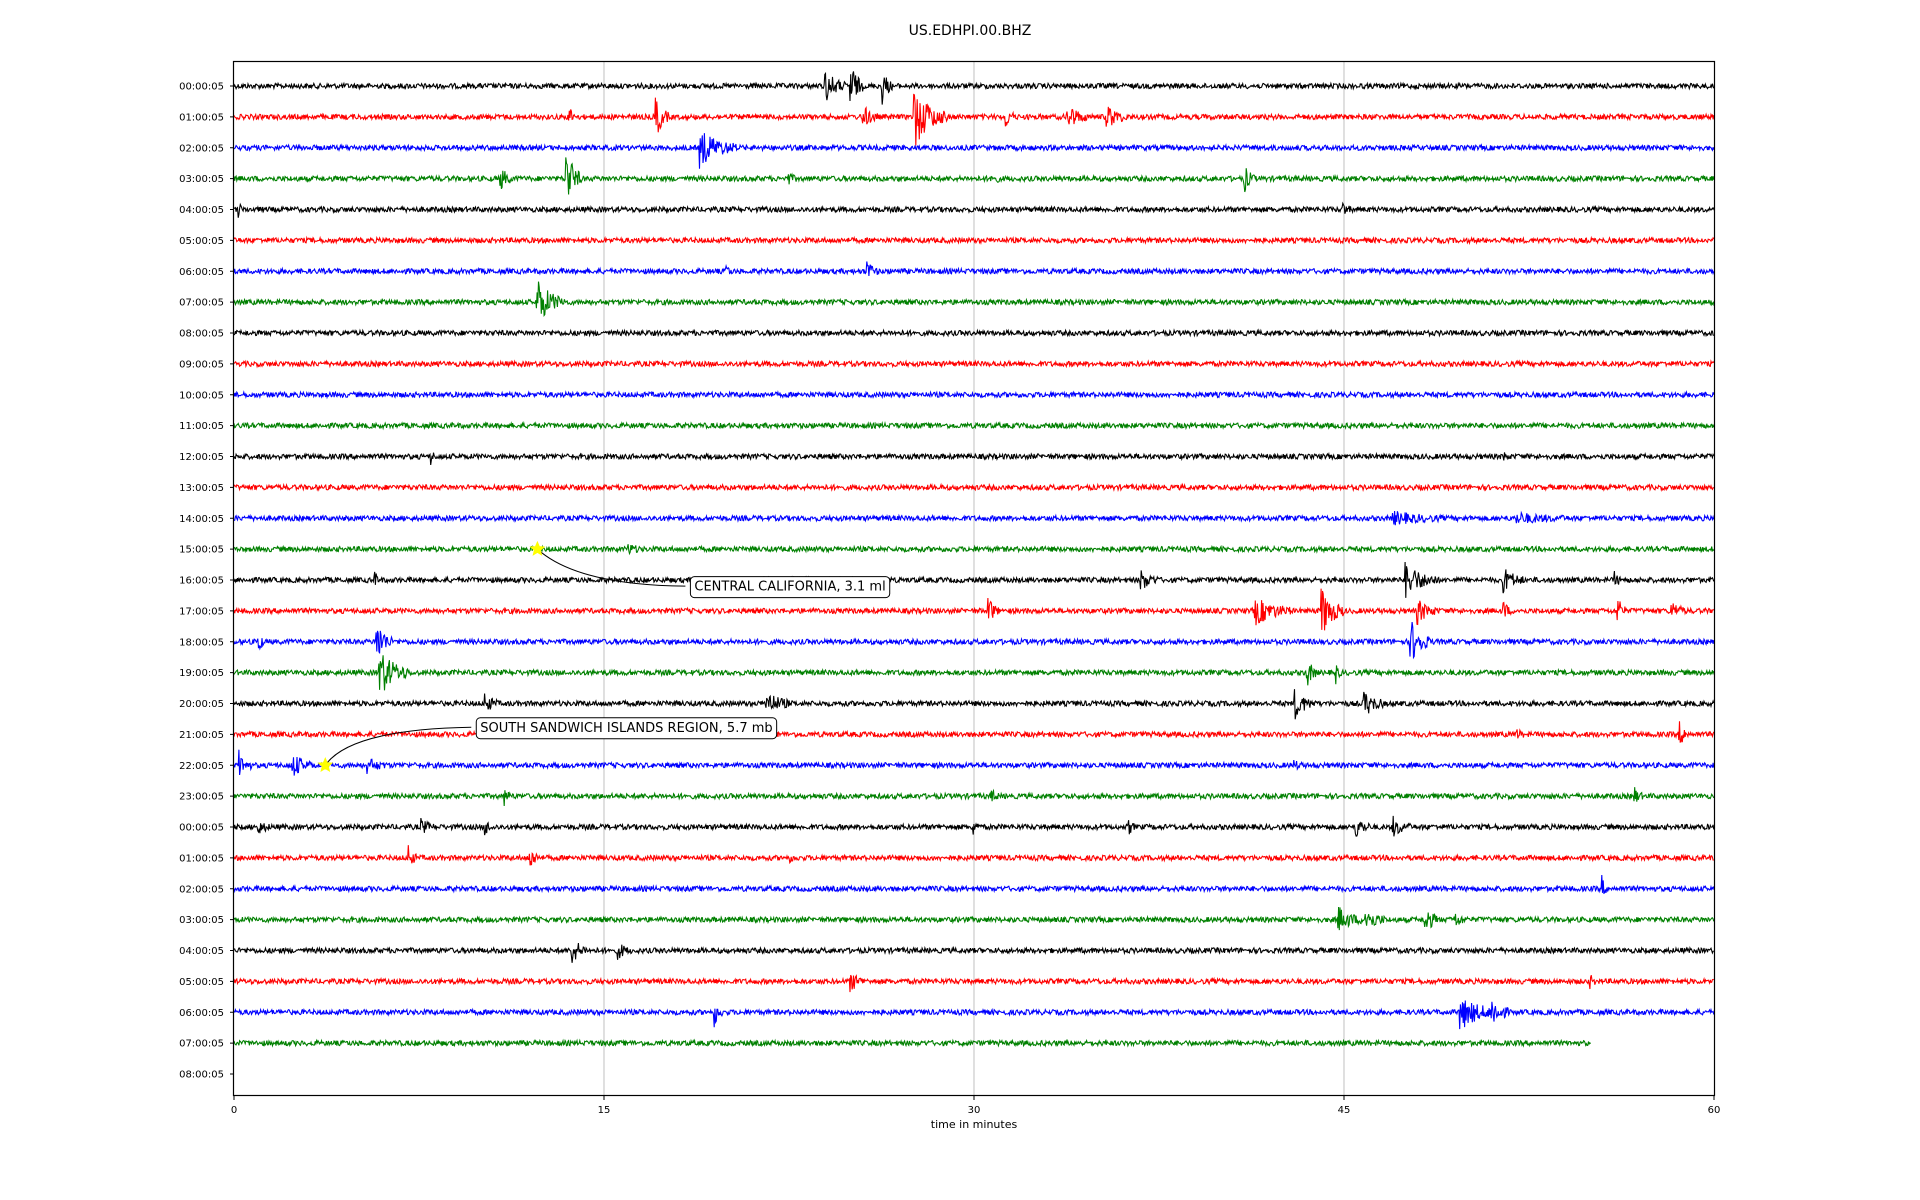 This screenshot has width=1920, height=1200. What do you see at coordinates (201, 735) in the screenshot?
I see `row-label: 21:00:05` at bounding box center [201, 735].